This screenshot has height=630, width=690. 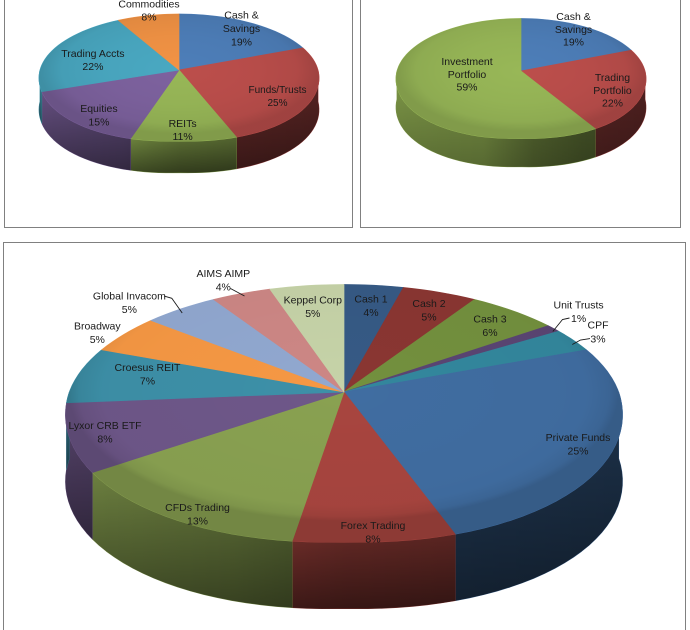 What do you see at coordinates (104, 426) in the screenshot?
I see `svg-text: Lyxor CRB ETF` at bounding box center [104, 426].